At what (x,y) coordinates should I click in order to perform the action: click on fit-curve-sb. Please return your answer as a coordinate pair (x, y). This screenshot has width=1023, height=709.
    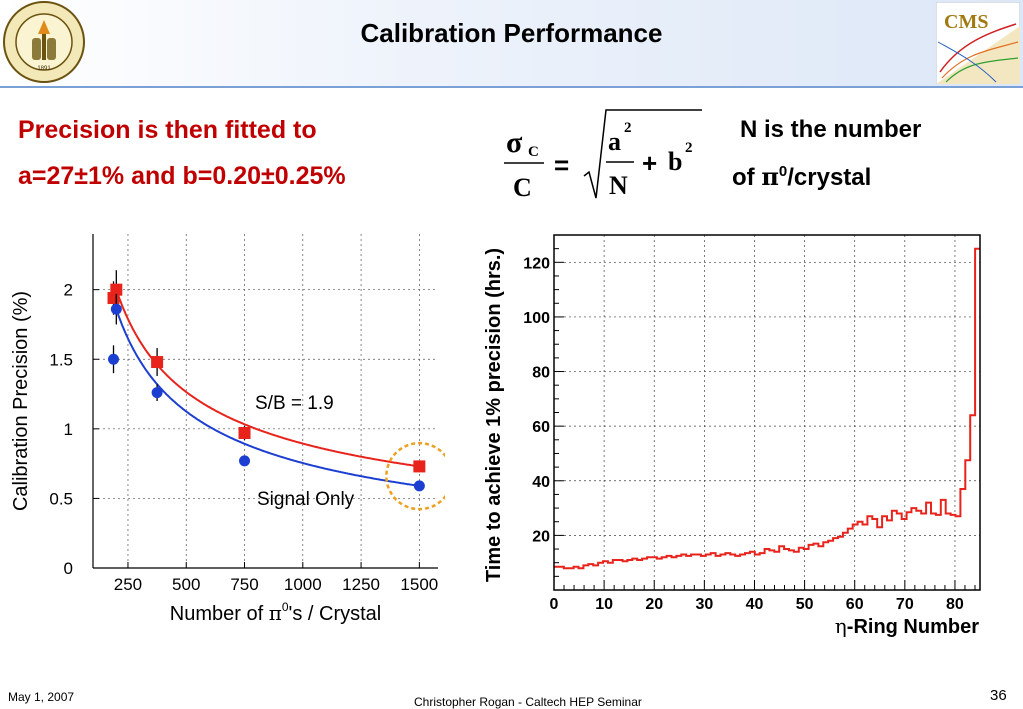
    Looking at the image, I should click on (267, 376).